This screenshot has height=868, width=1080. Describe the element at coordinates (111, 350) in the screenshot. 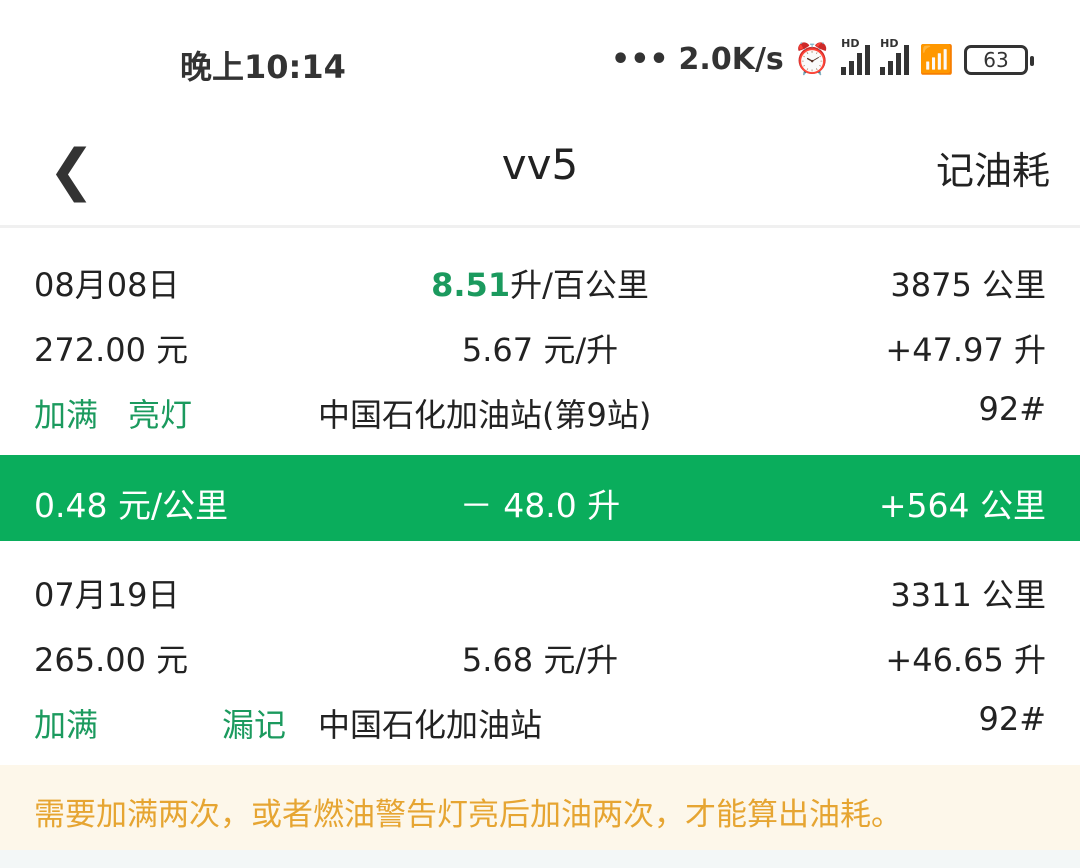

I see `amount: 272.00 元` at that location.